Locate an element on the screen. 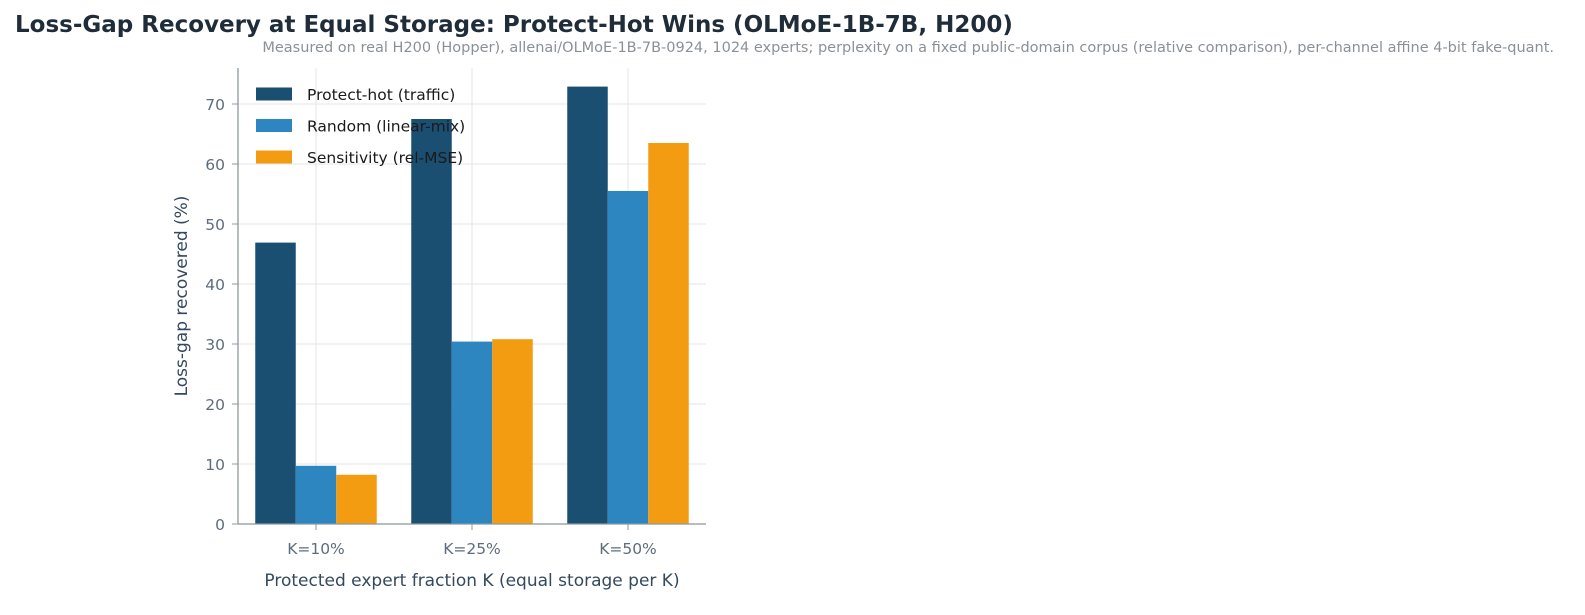 The image size is (1585, 615). x-tick-label: K=10% is located at coordinates (316, 549).